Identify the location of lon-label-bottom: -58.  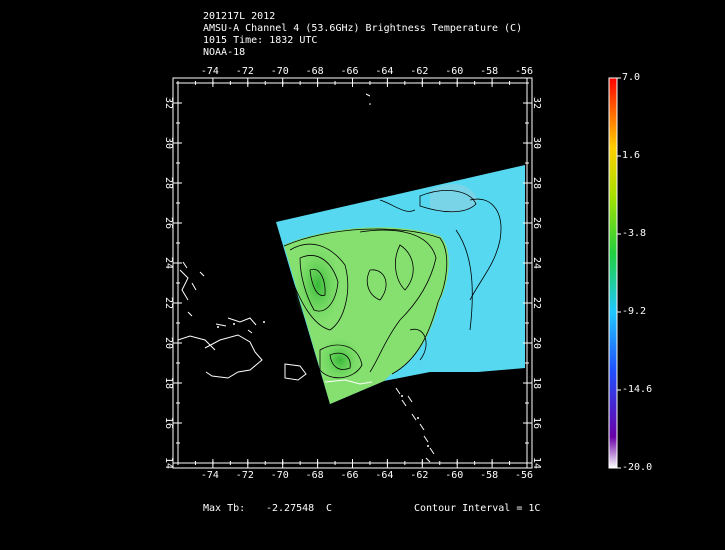
(489, 475).